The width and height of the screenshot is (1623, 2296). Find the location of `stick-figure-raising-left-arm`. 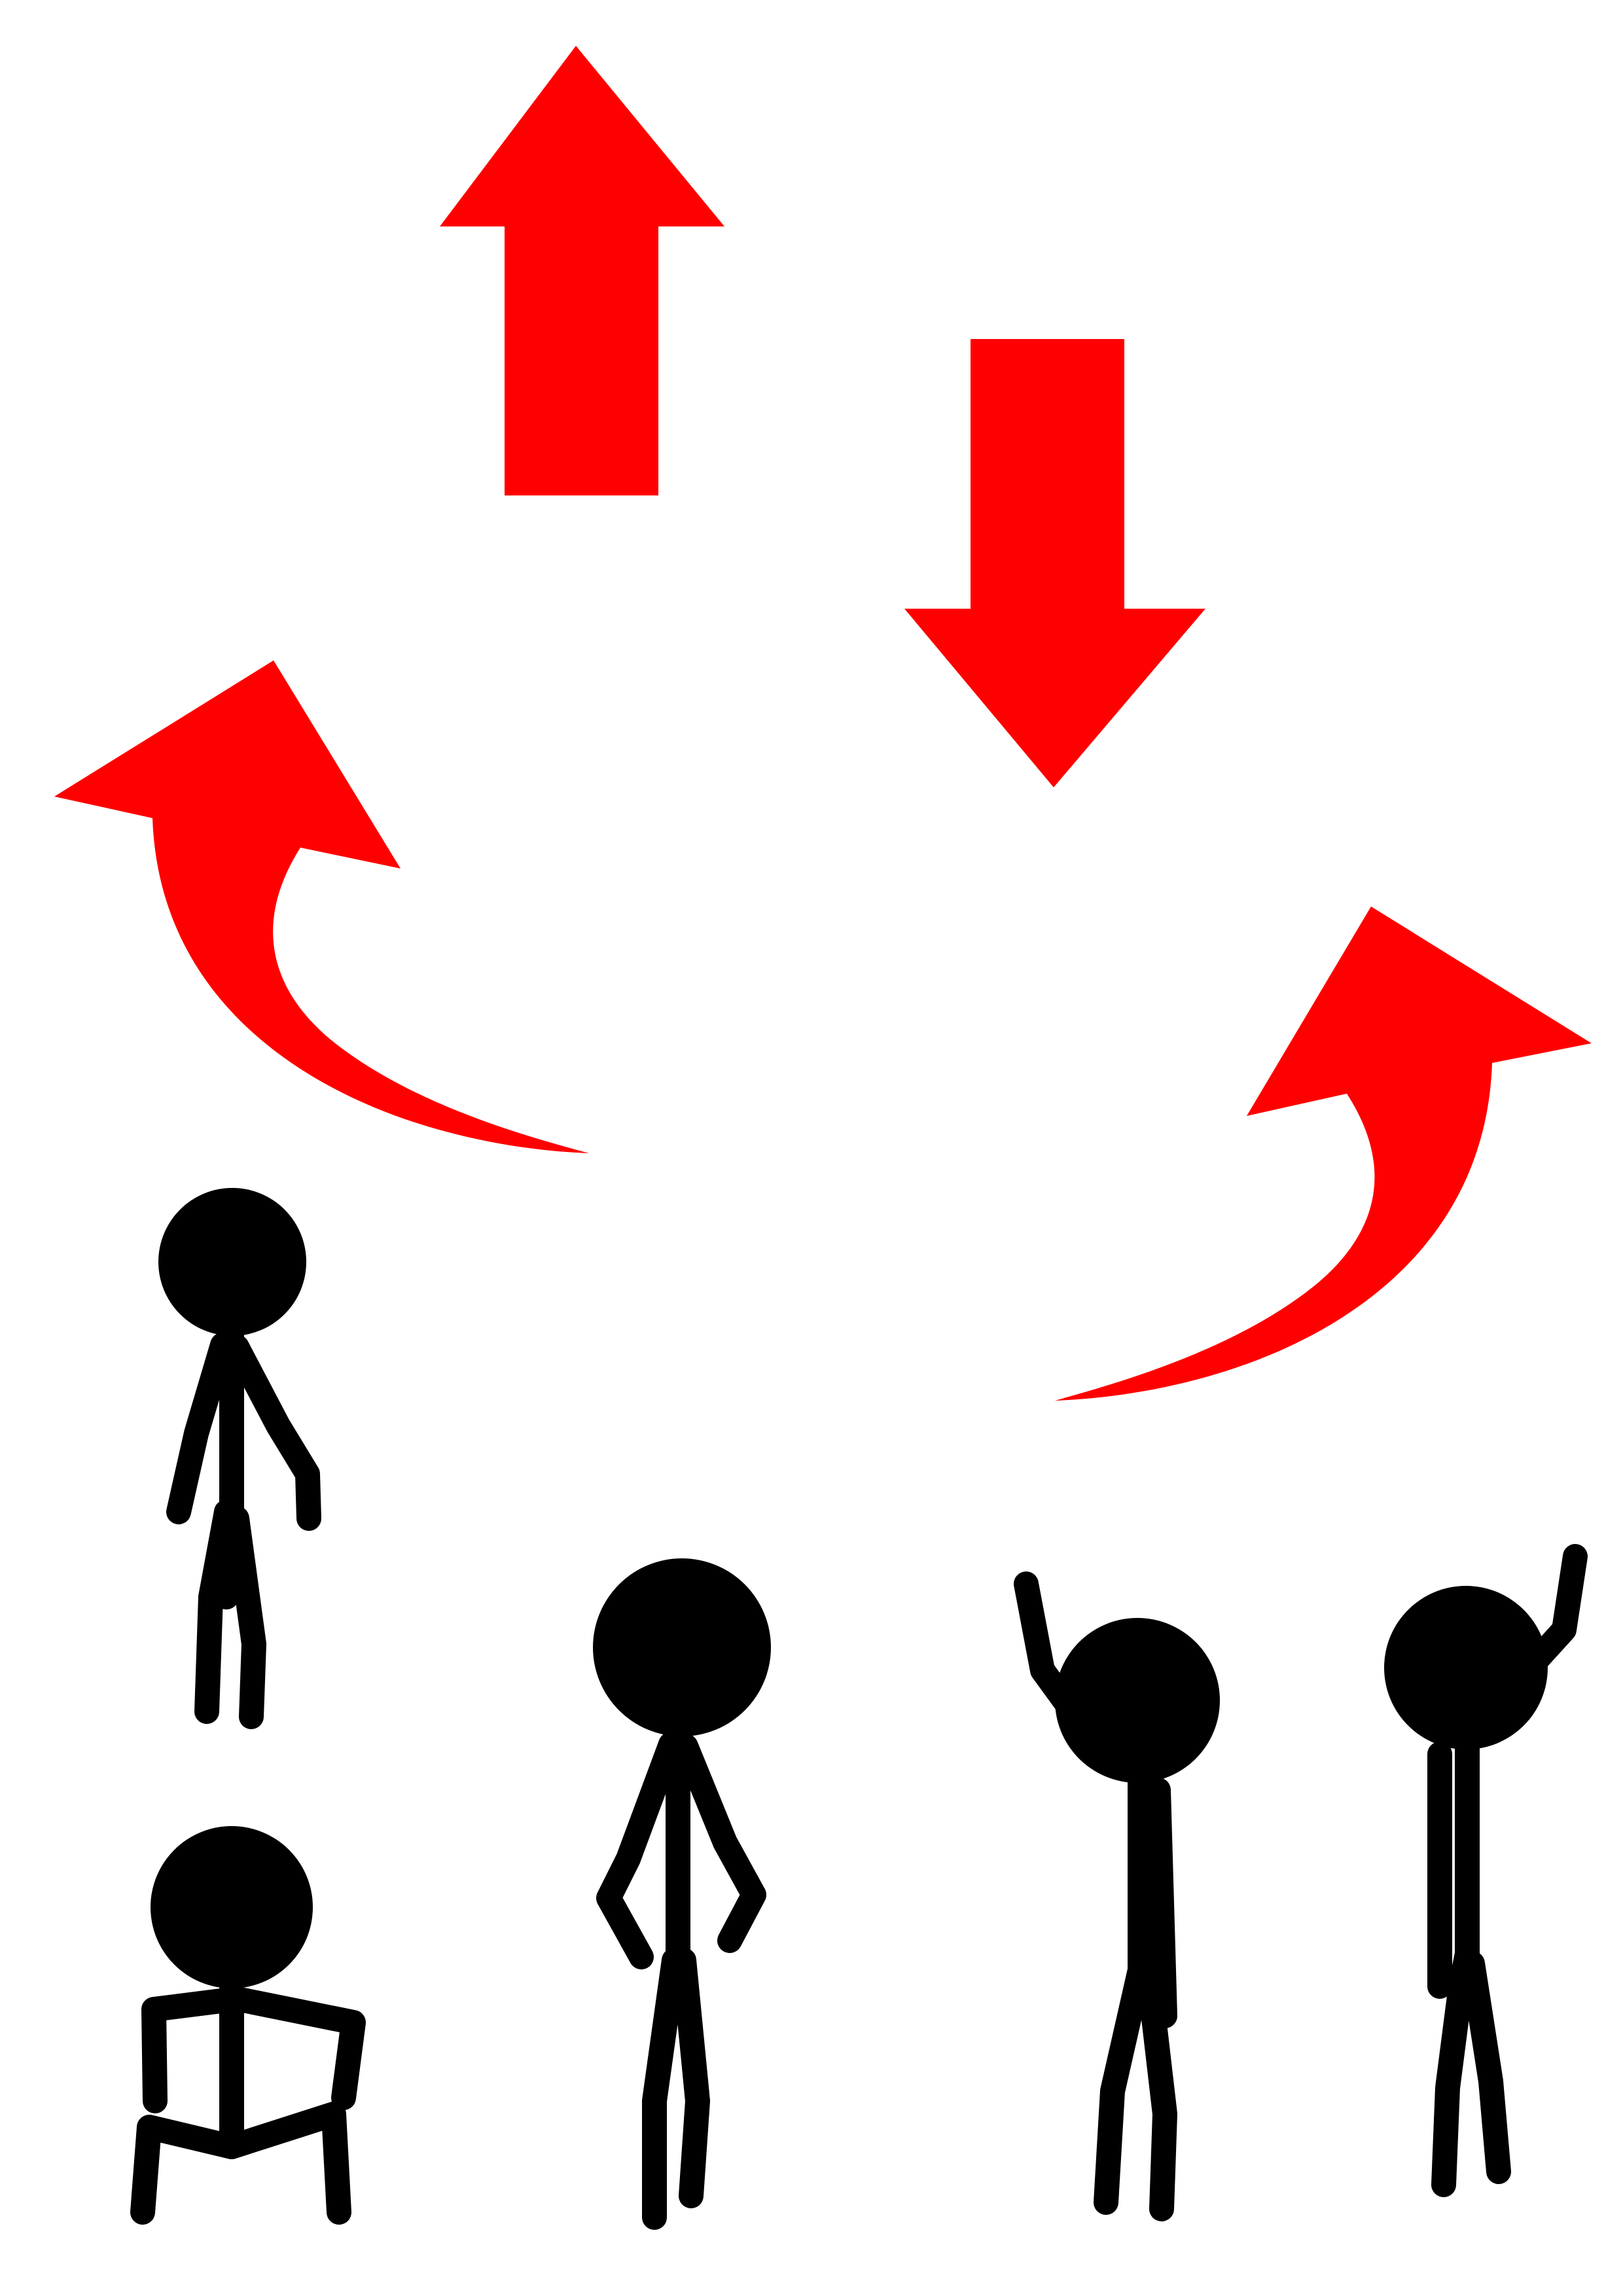

stick-figure-raising-left-arm is located at coordinates (1117, 1896).